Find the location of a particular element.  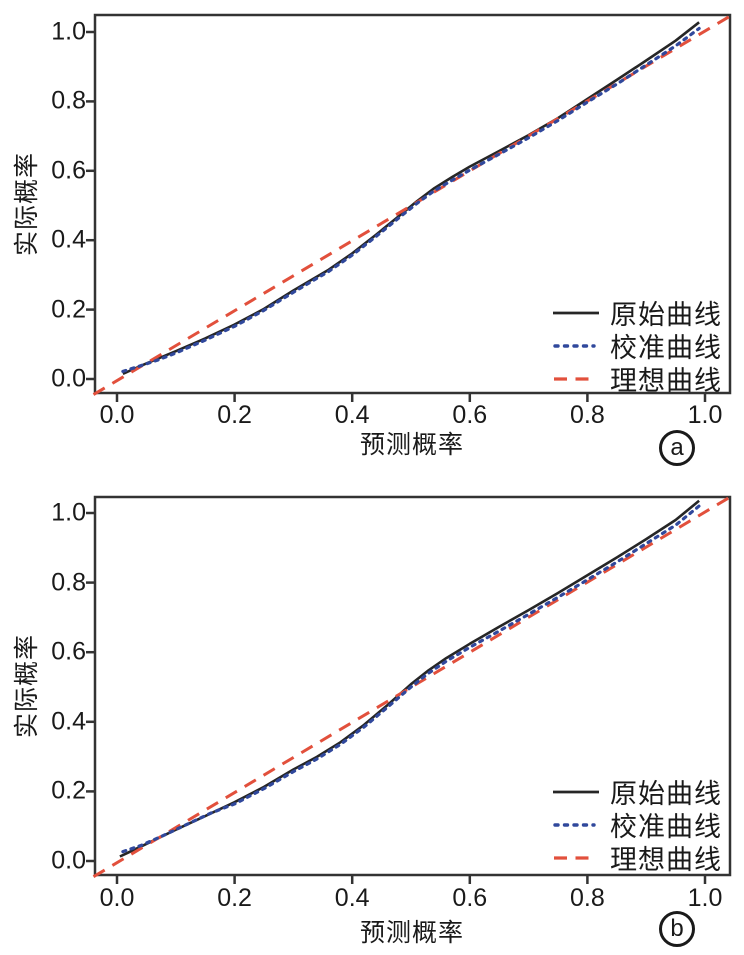

panel-b-x-axis-title: 预测概率 is located at coordinates (412, 933).